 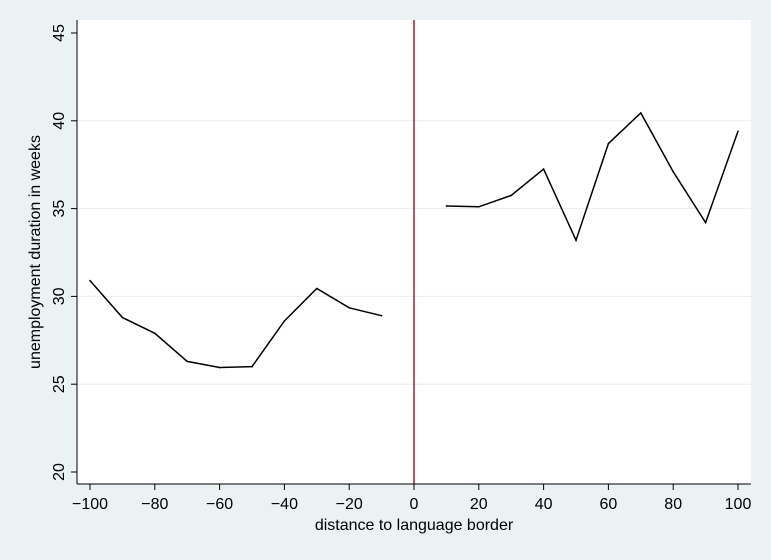 I want to click on x-tick-label-9: 80, so click(x=673, y=504).